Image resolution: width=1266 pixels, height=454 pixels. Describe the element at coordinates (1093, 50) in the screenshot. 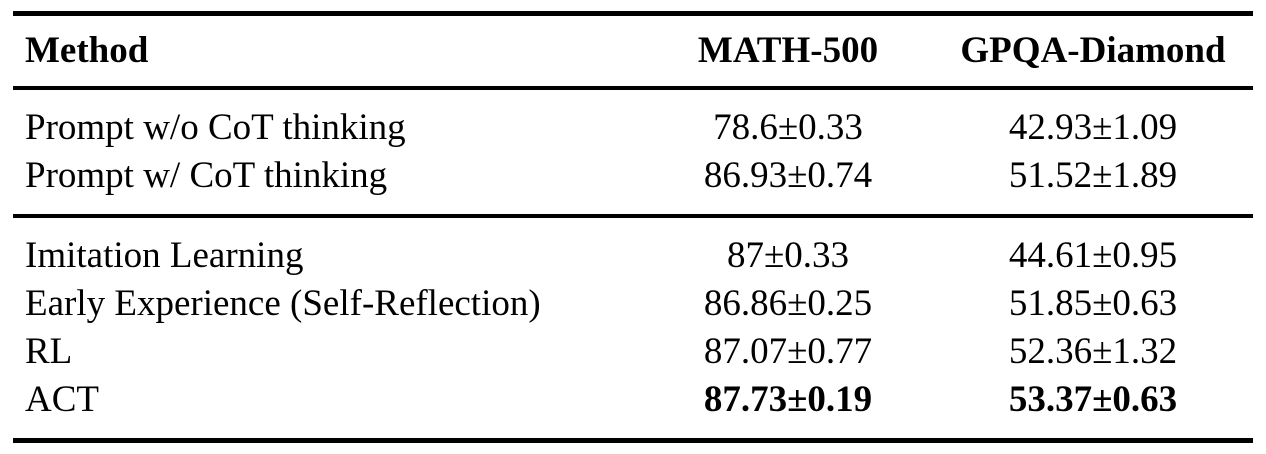

I see `column-header-gpqa-diamond: GPQA-Diamond` at that location.